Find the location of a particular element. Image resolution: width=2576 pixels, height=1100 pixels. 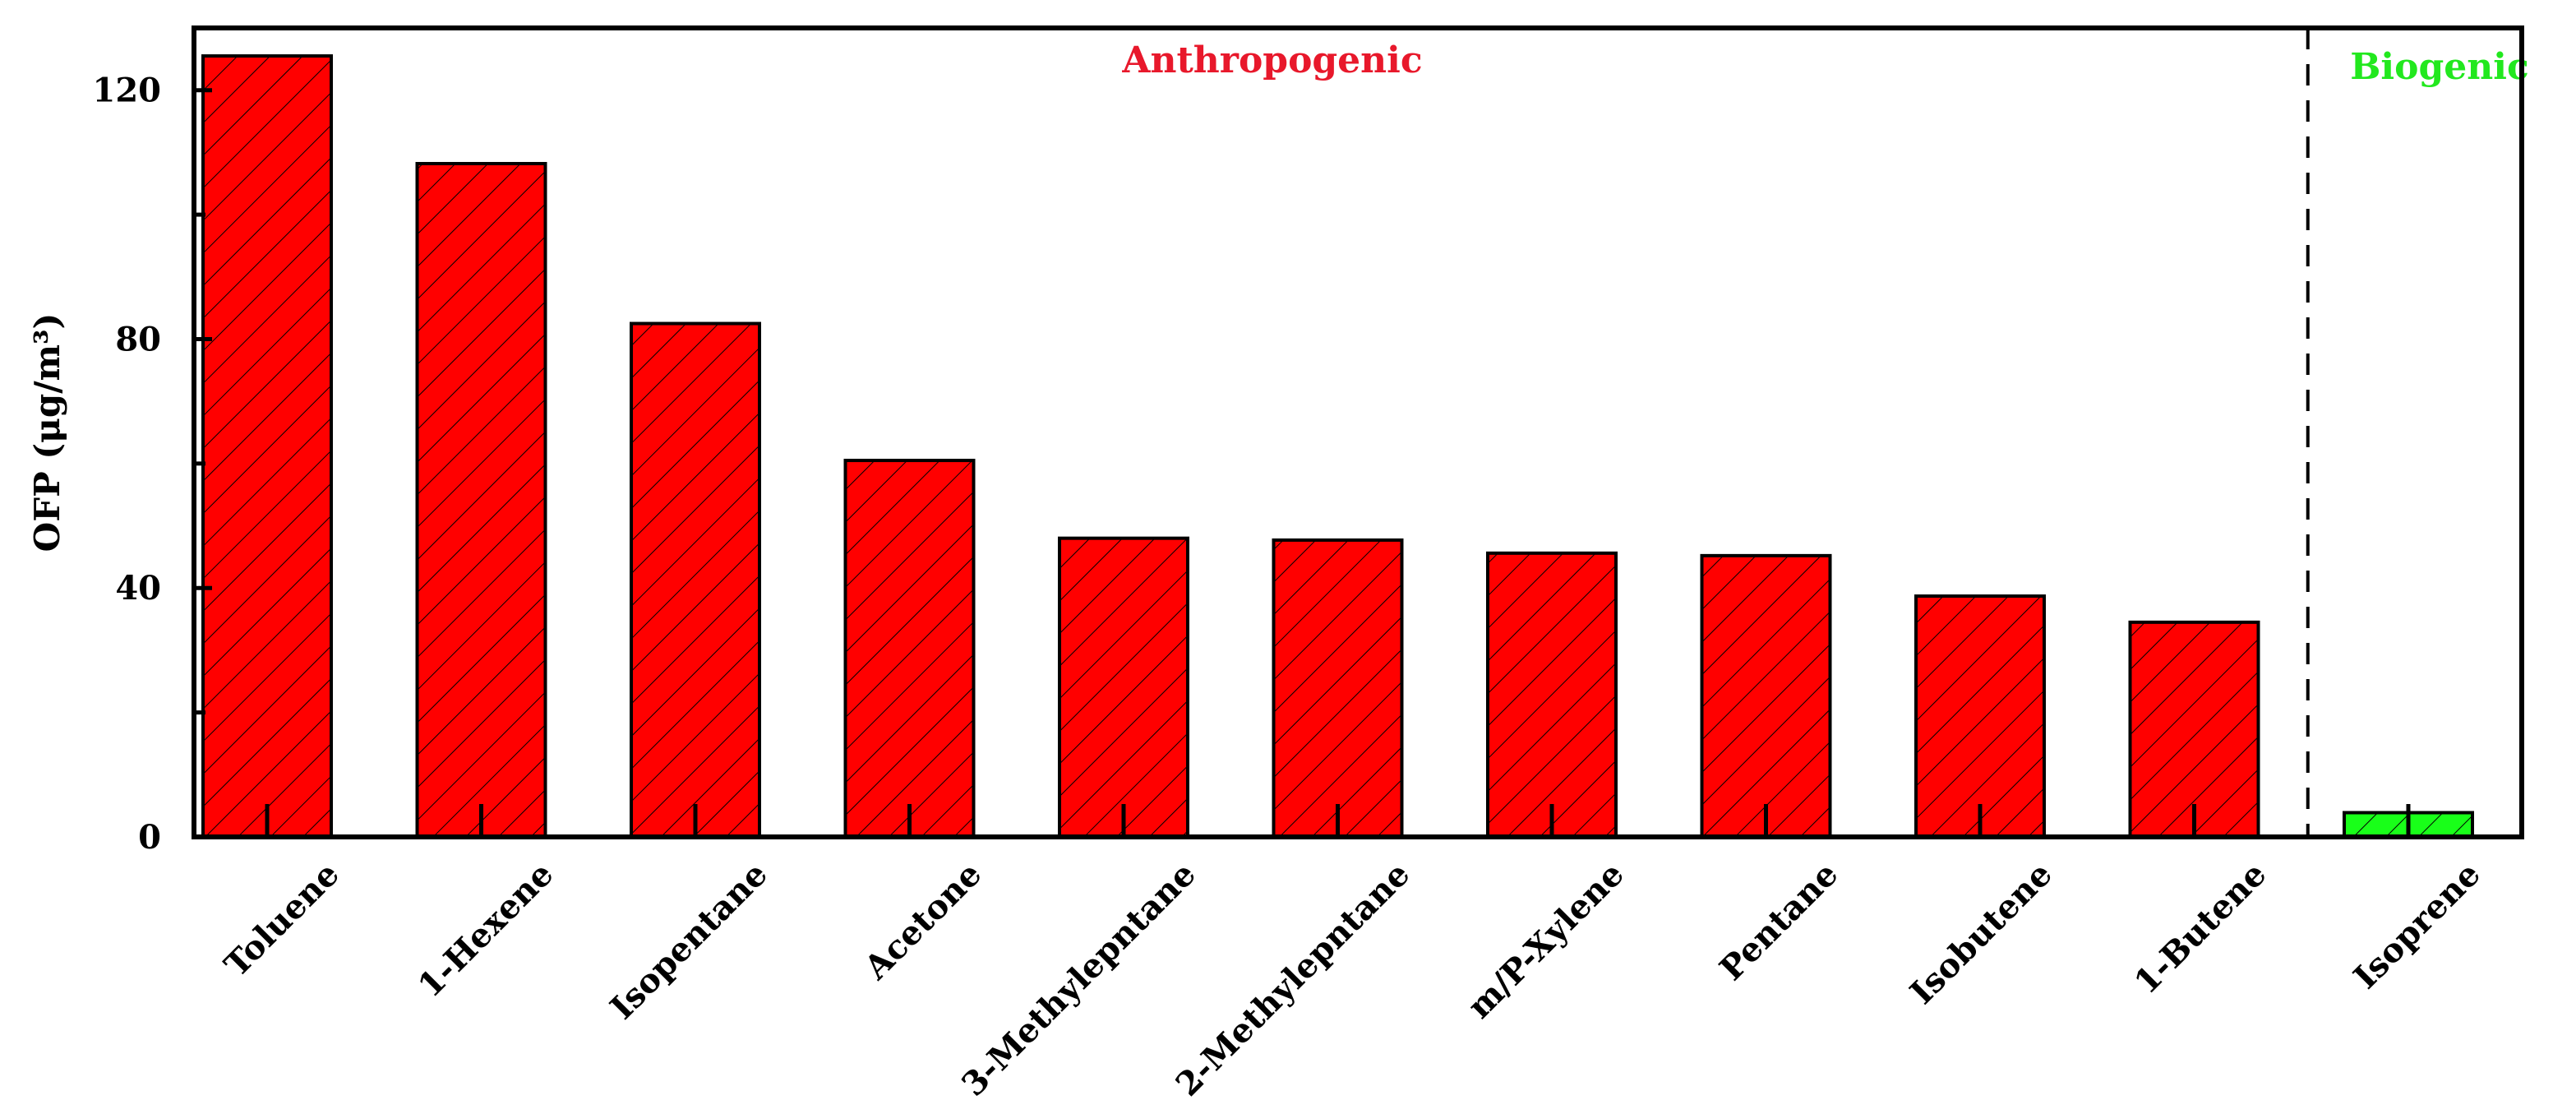

y-axis: 0 40 80 120 is located at coordinates (153, 464).